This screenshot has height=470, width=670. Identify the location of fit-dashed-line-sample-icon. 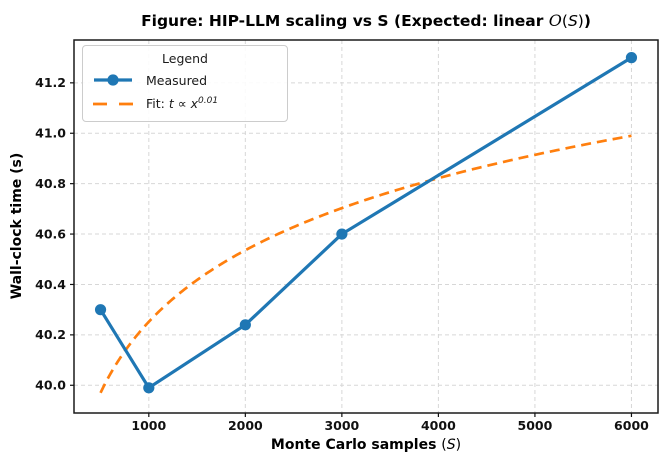
(113, 104).